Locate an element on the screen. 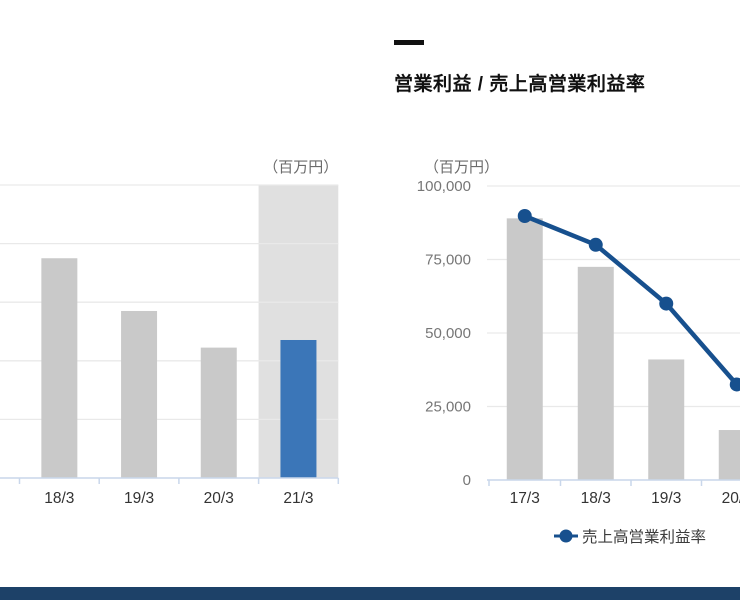  x-axis-label: 21/3 is located at coordinates (298, 498).